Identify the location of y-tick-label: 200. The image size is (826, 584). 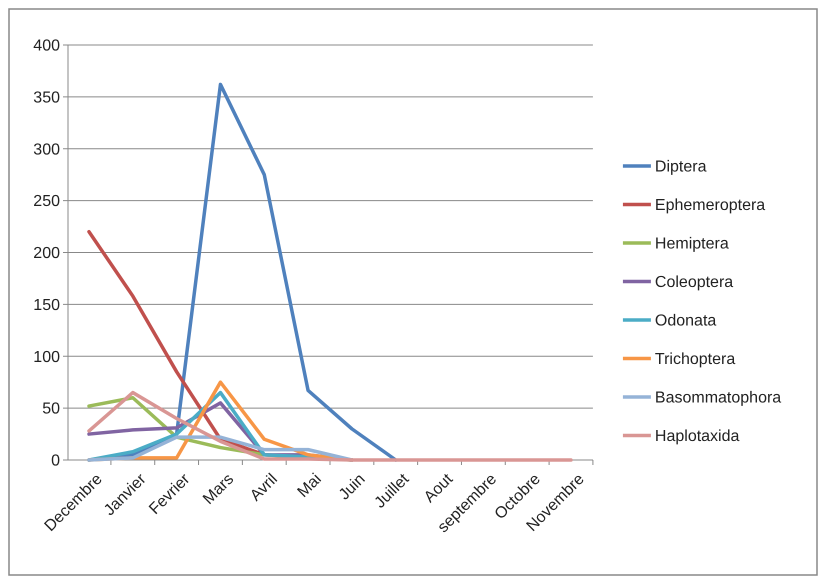
(46, 253).